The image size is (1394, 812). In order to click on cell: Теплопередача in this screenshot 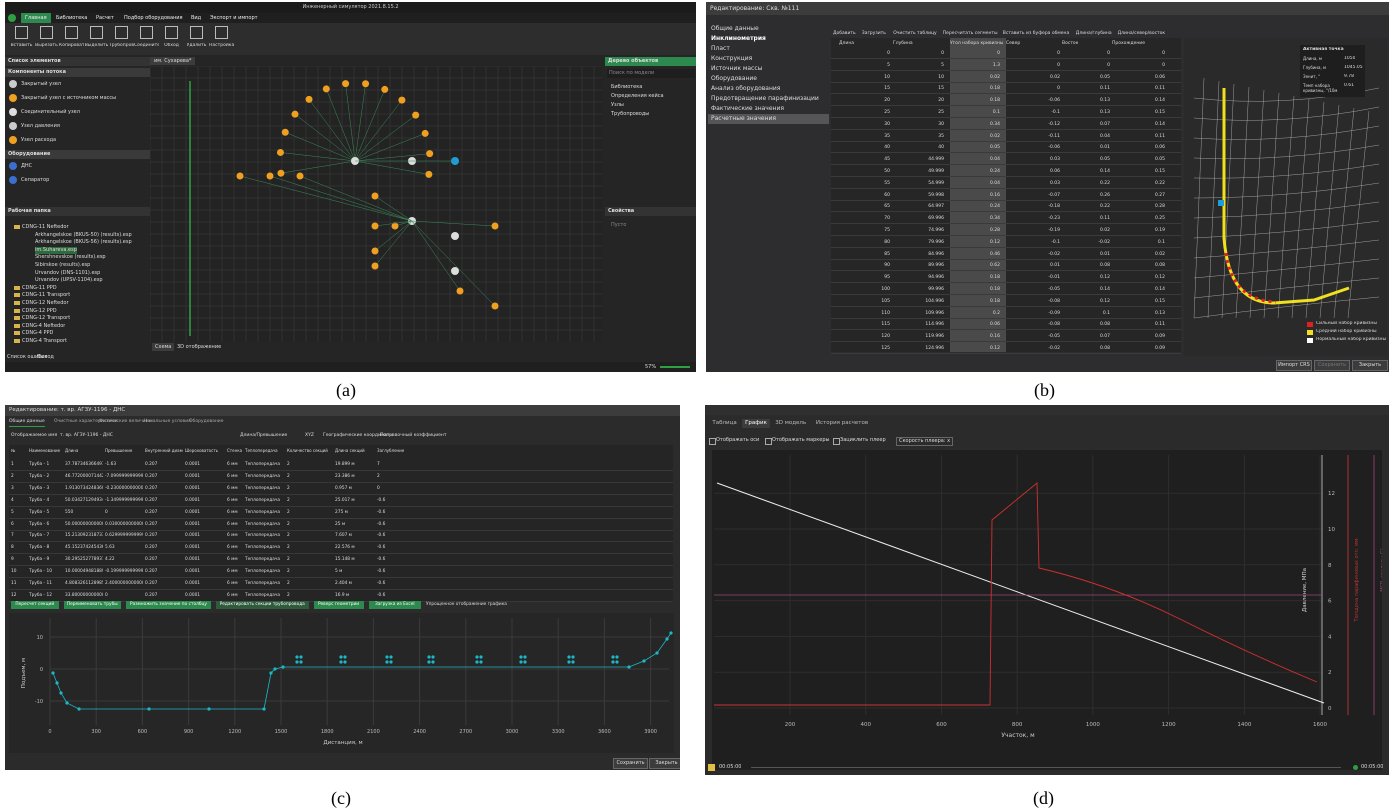, I will do `click(263, 583)`.